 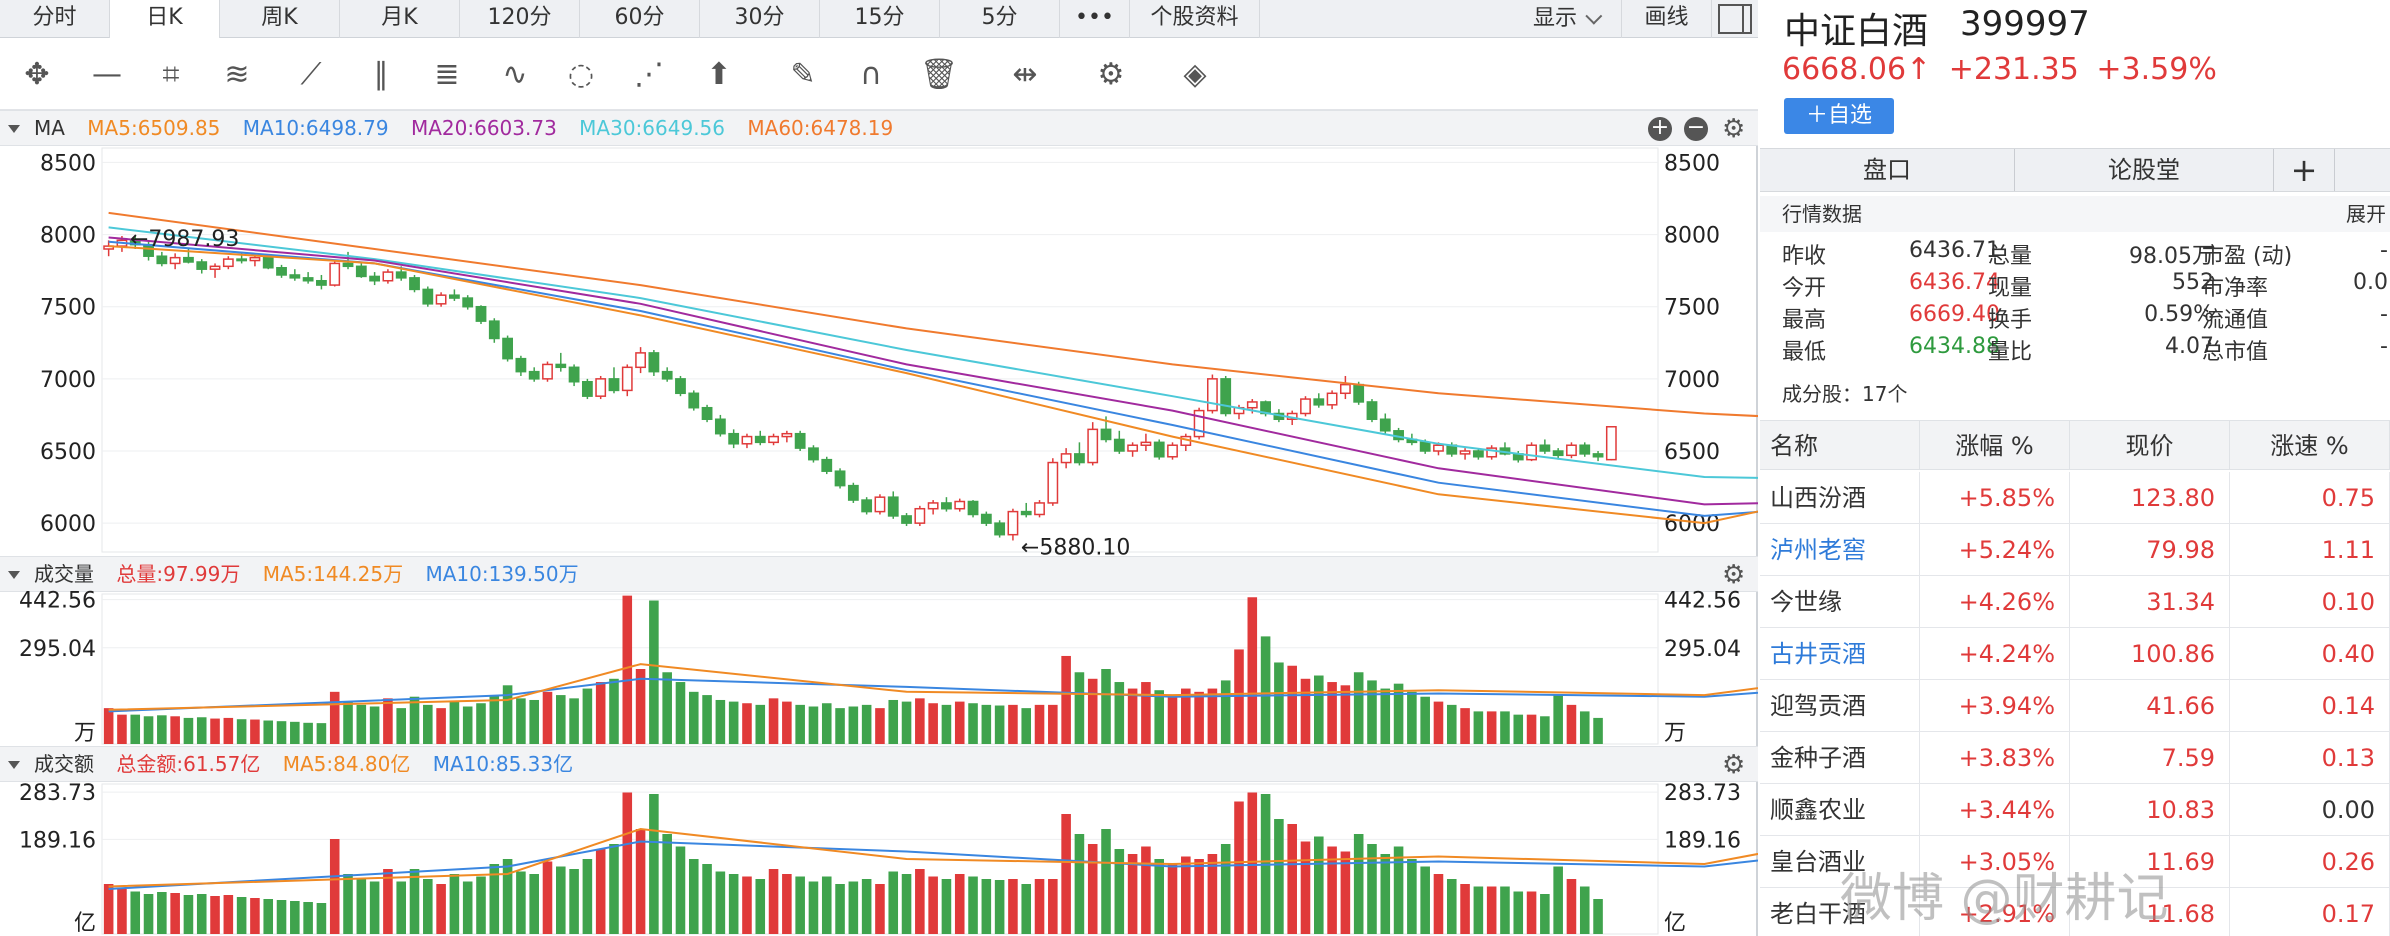 What do you see at coordinates (165, 19) in the screenshot?
I see `tab-1: 日K` at bounding box center [165, 19].